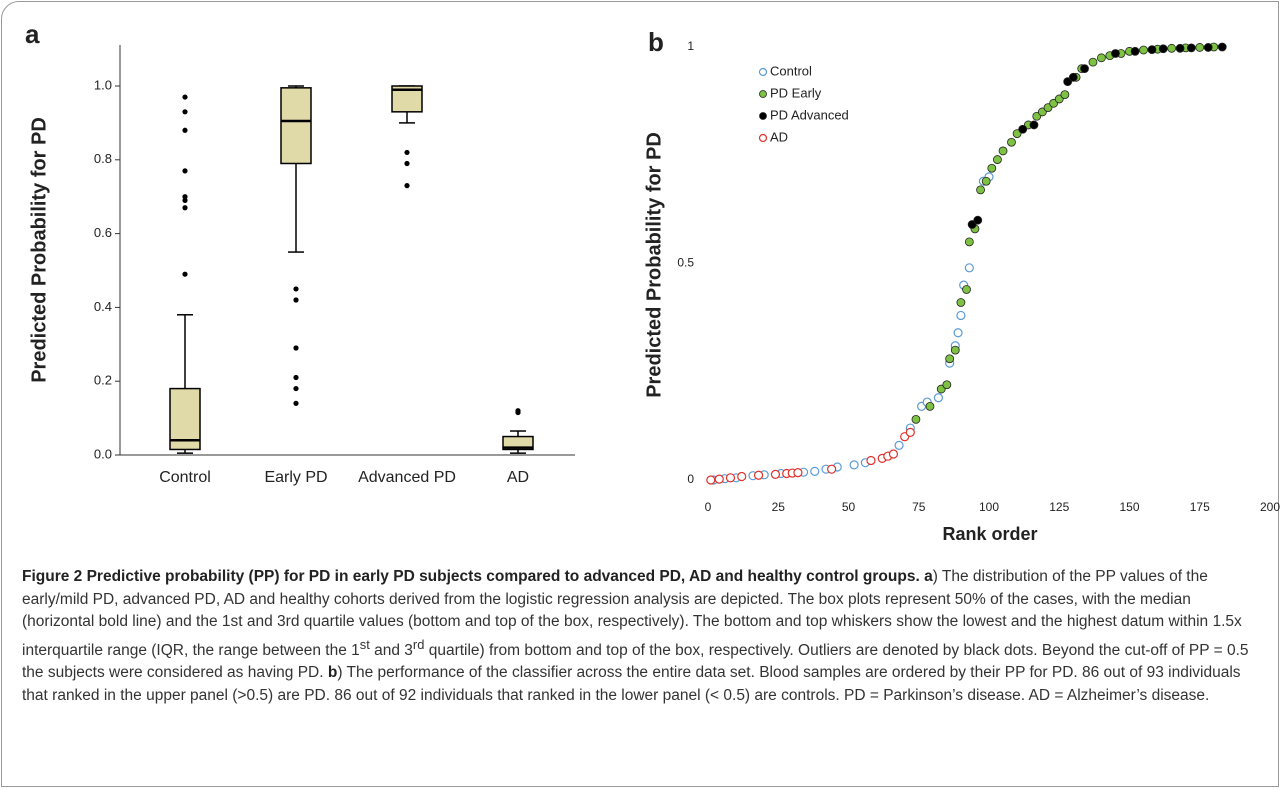  I want to click on x-tick-label: Control, so click(185, 477).